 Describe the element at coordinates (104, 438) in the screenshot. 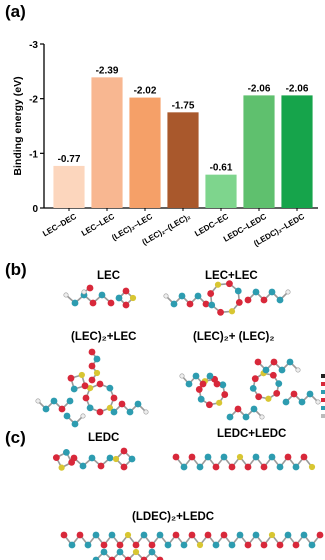

I see `structure-title-ledc: LEDC` at that location.